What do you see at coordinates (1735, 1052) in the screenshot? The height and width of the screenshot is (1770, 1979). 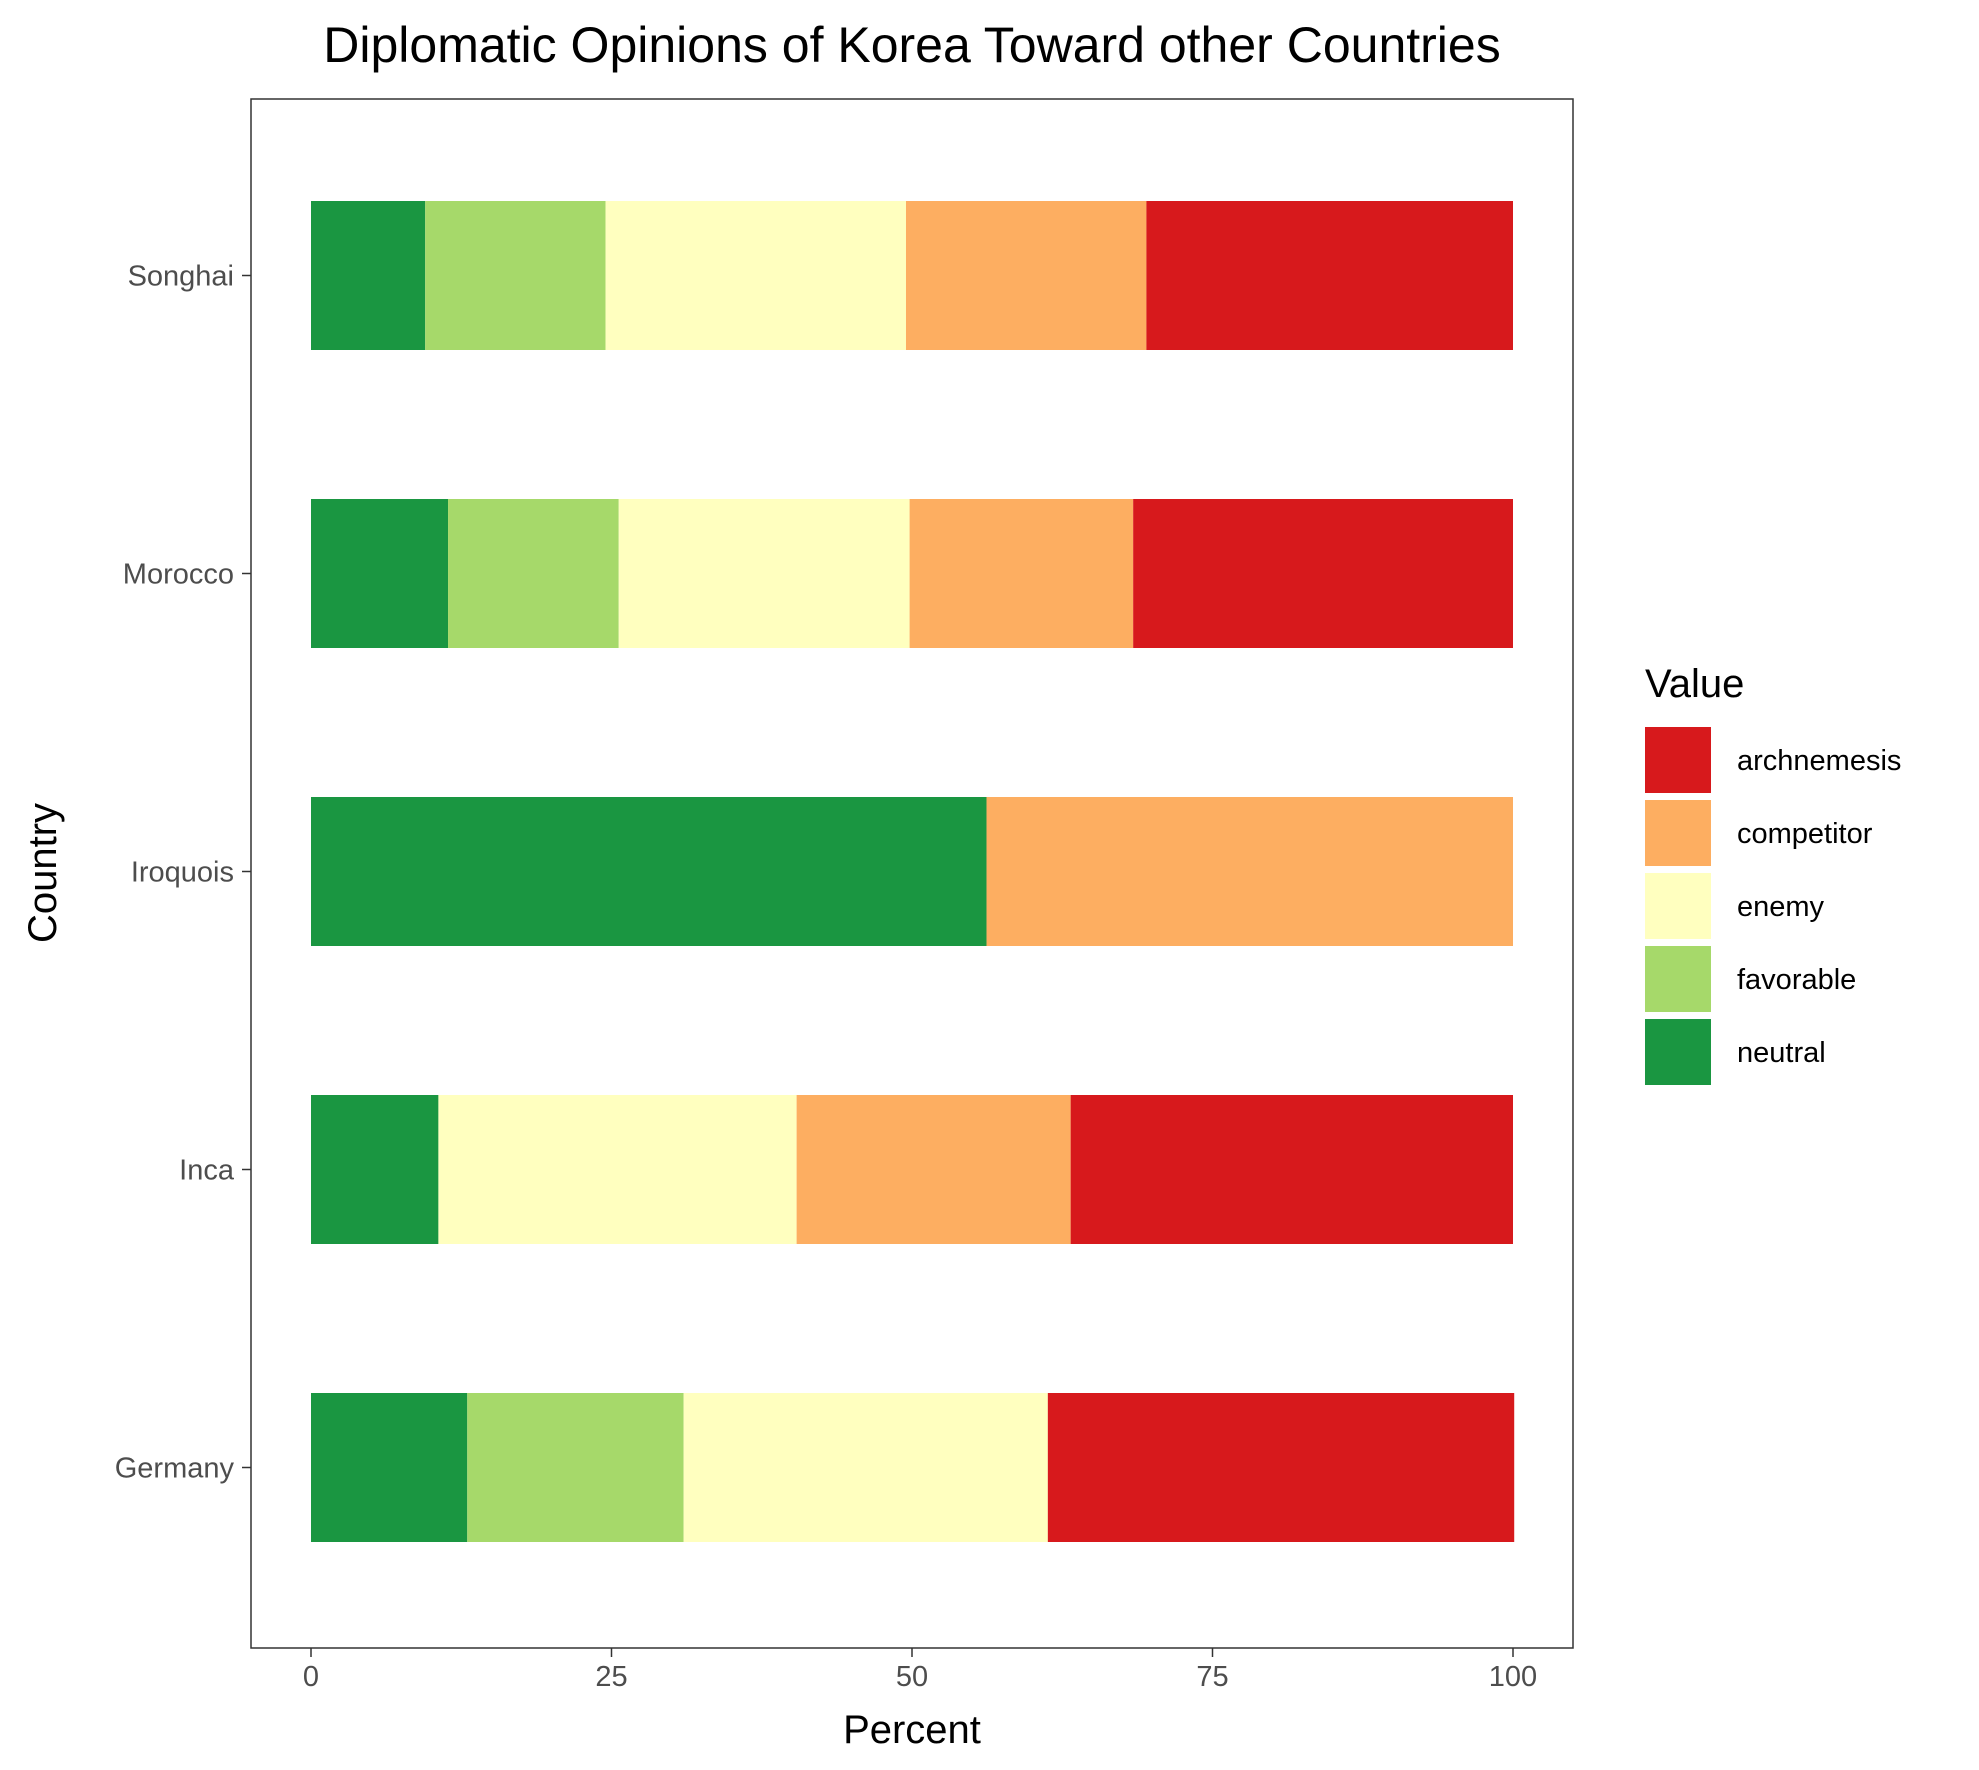 I see `legend-item-neutral: neutral` at bounding box center [1735, 1052].